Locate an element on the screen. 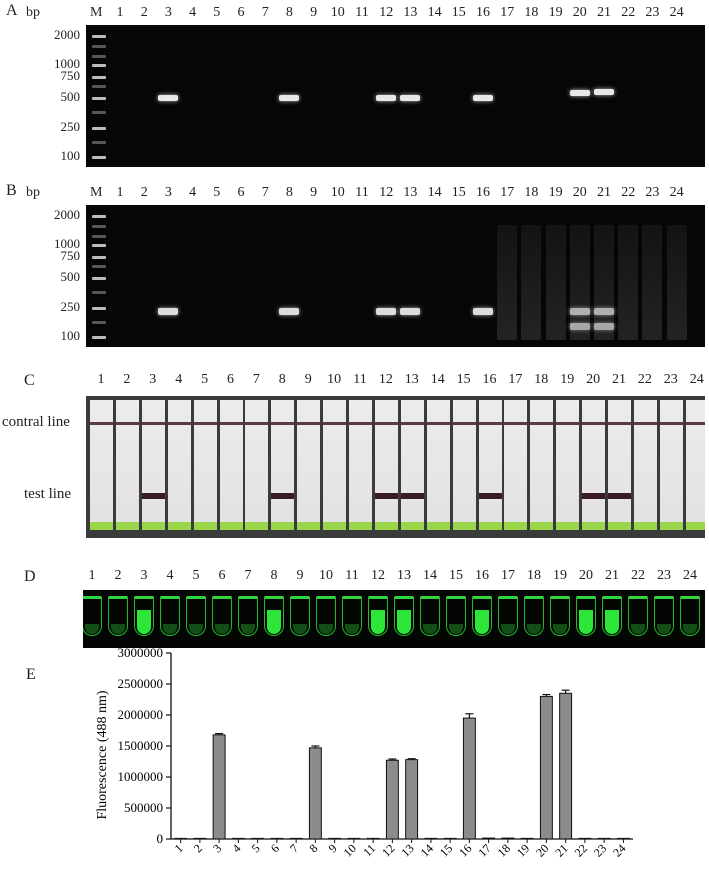  x-tick-label: 1 is located at coordinates (179, 848).